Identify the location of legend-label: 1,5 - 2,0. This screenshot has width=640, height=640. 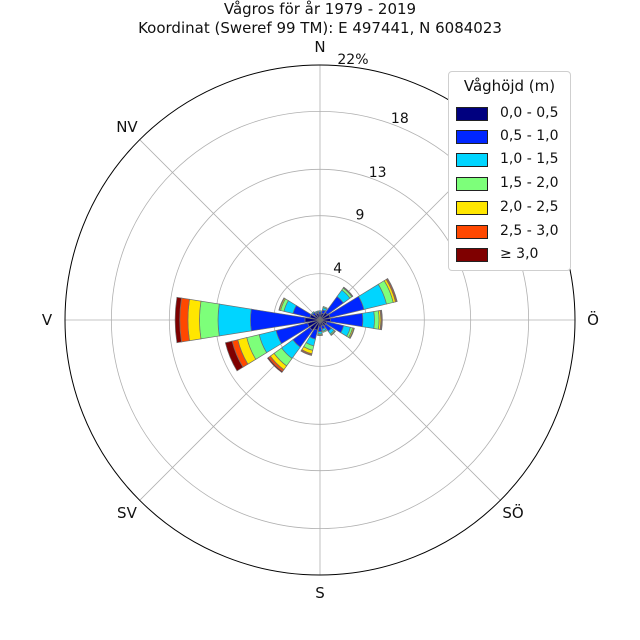
(529, 183).